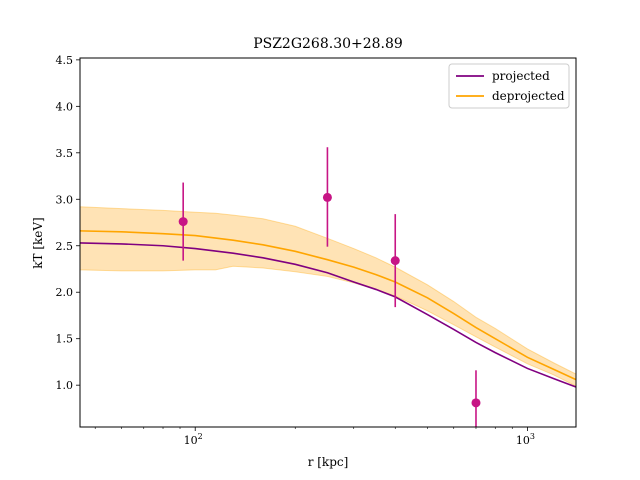 The width and height of the screenshot is (640, 480). I want to click on legend-box, so click(509, 86).